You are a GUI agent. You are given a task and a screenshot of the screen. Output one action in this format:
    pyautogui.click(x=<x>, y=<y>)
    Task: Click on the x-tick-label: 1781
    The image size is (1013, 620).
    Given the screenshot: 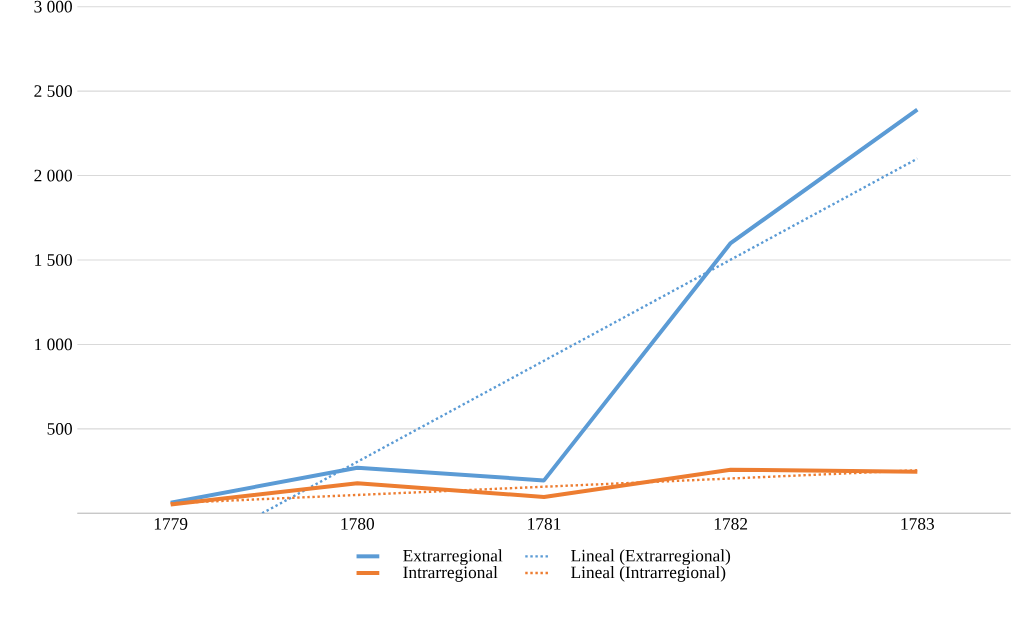 What is the action you would take?
    pyautogui.click(x=544, y=524)
    